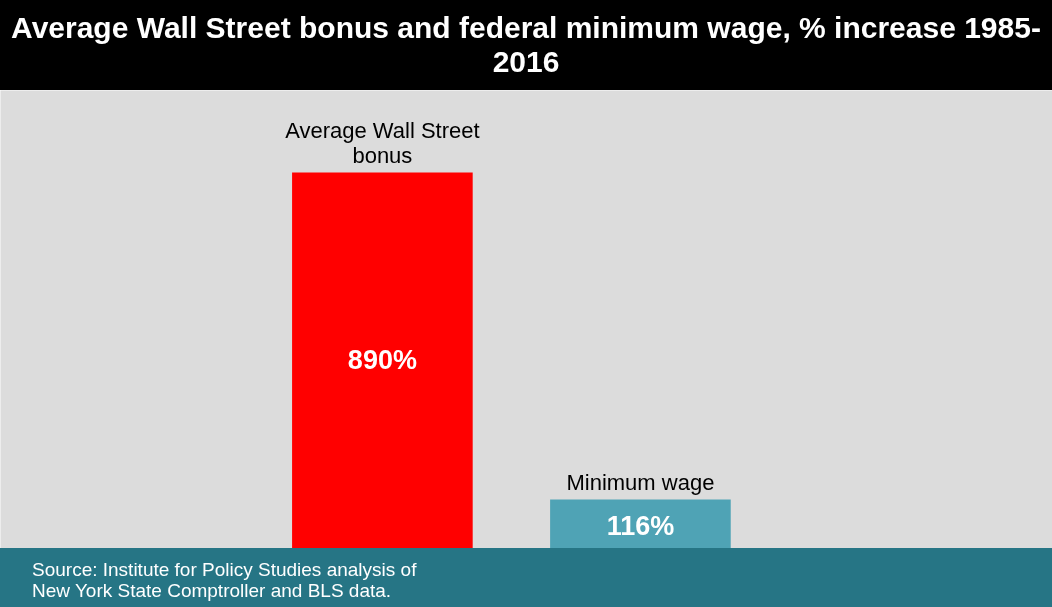  What do you see at coordinates (640, 526) in the screenshot?
I see `data-label: 116%` at bounding box center [640, 526].